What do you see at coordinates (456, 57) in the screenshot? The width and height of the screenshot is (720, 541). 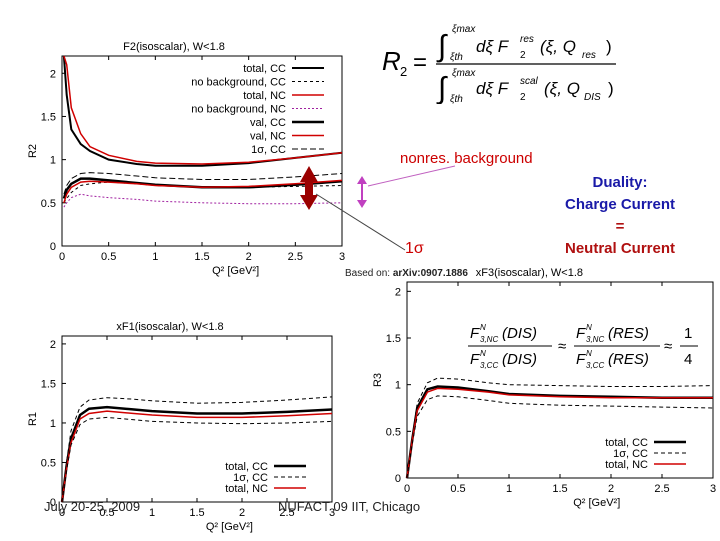 I see `int-lower-num: ξth` at bounding box center [456, 57].